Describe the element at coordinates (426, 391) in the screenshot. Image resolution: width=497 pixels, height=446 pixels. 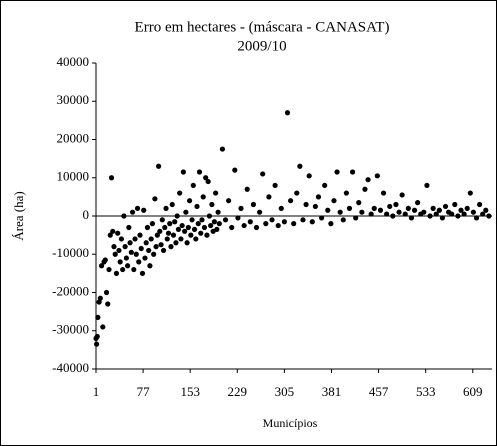
I see `x-tick-label: 533` at that location.